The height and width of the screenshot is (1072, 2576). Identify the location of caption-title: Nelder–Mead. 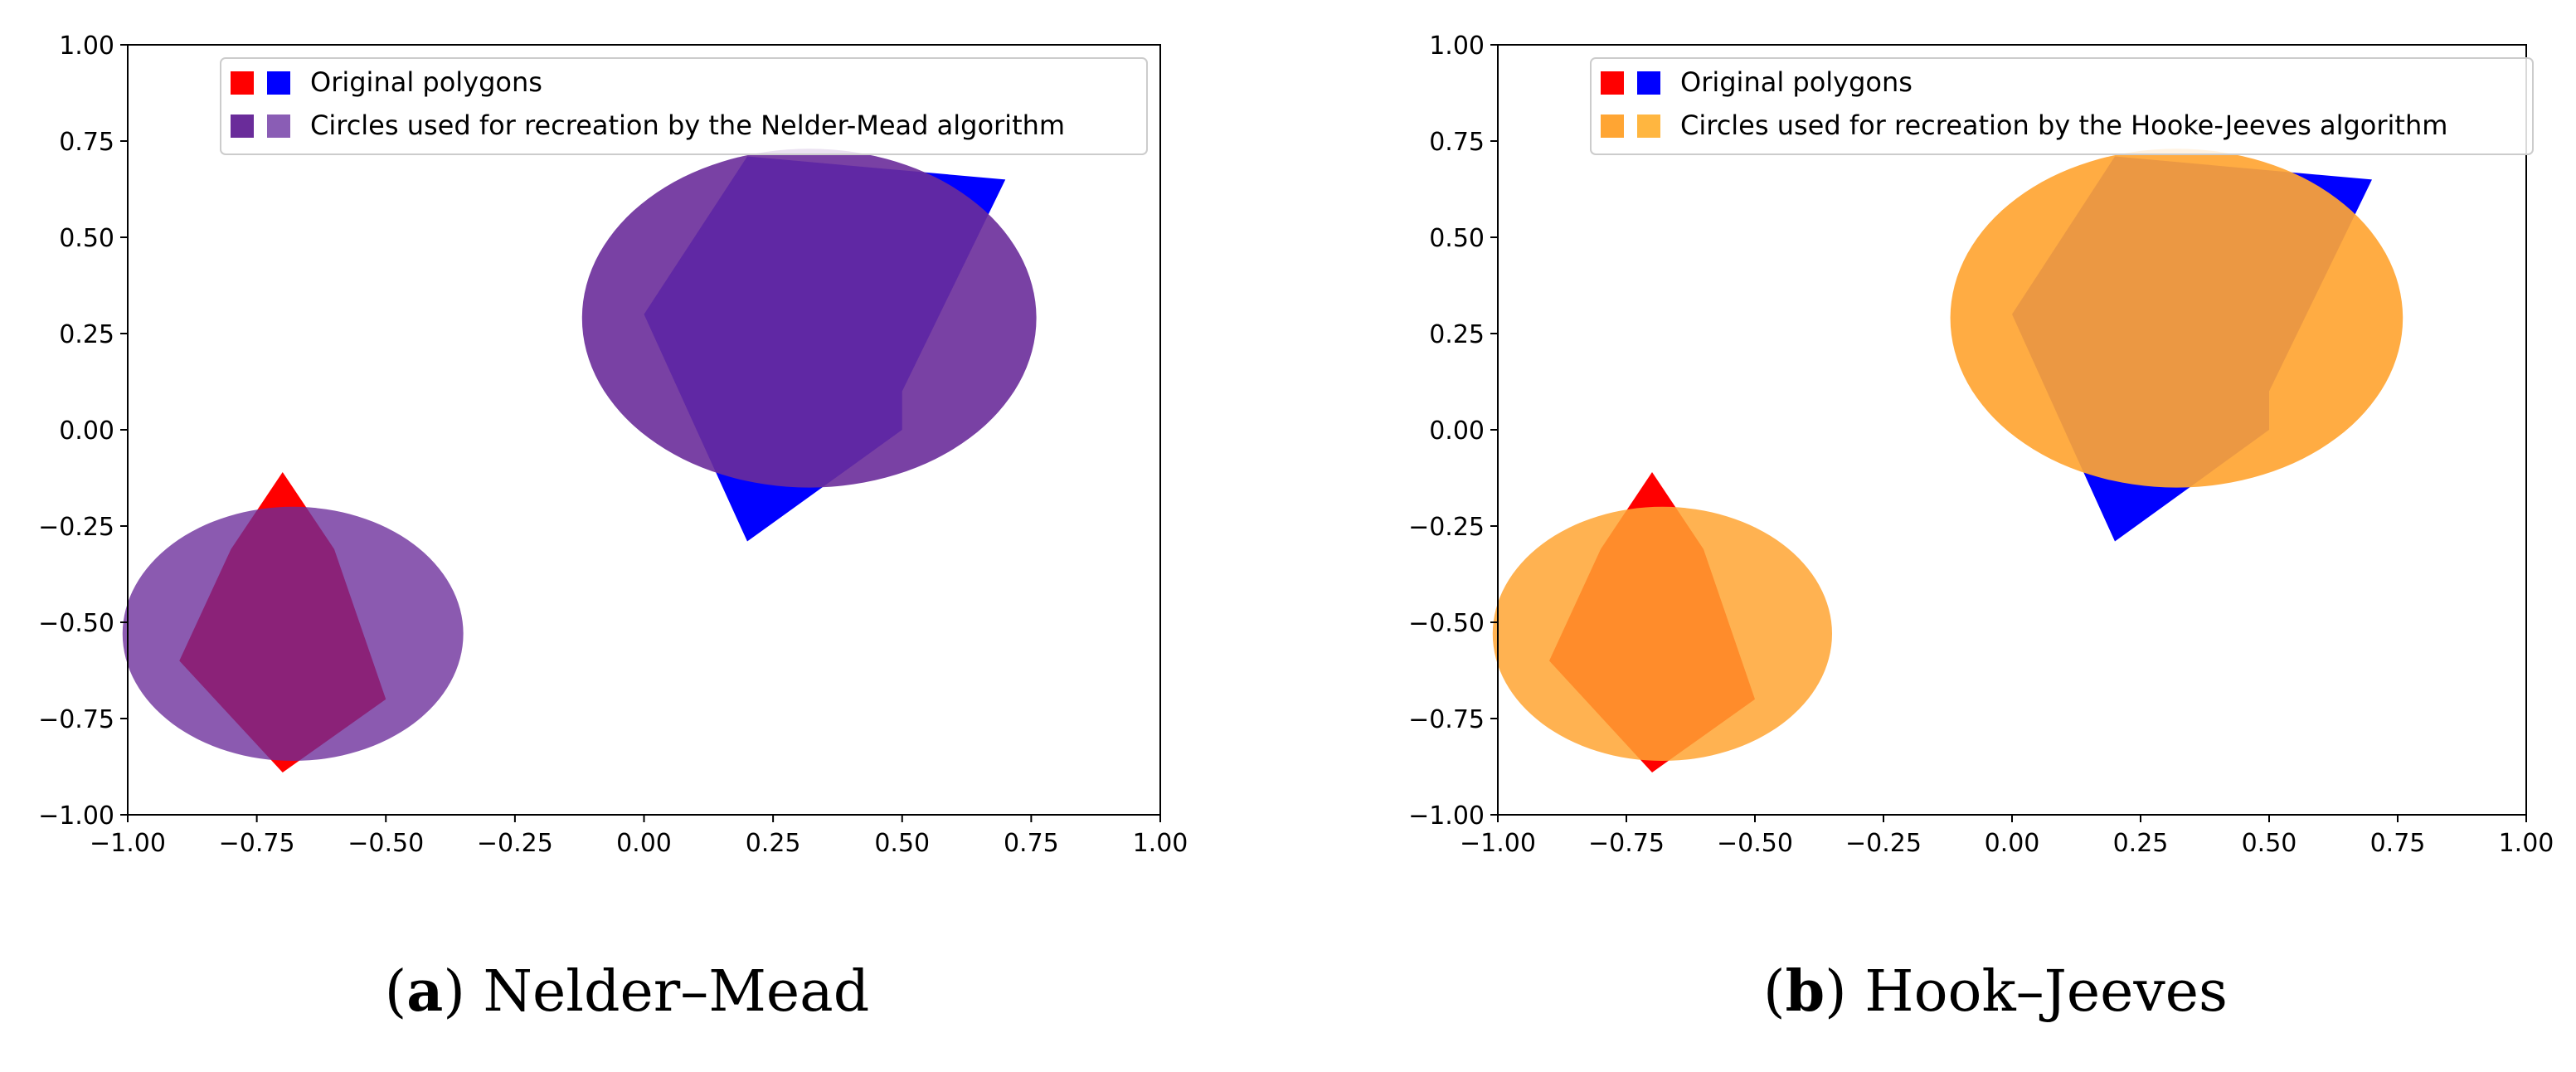
(677, 992).